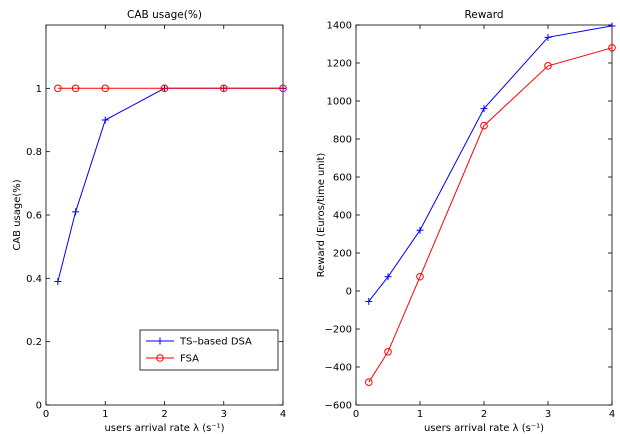 The height and width of the screenshot is (434, 620). I want to click on legend: TS–based DSA FSA, so click(209, 350).